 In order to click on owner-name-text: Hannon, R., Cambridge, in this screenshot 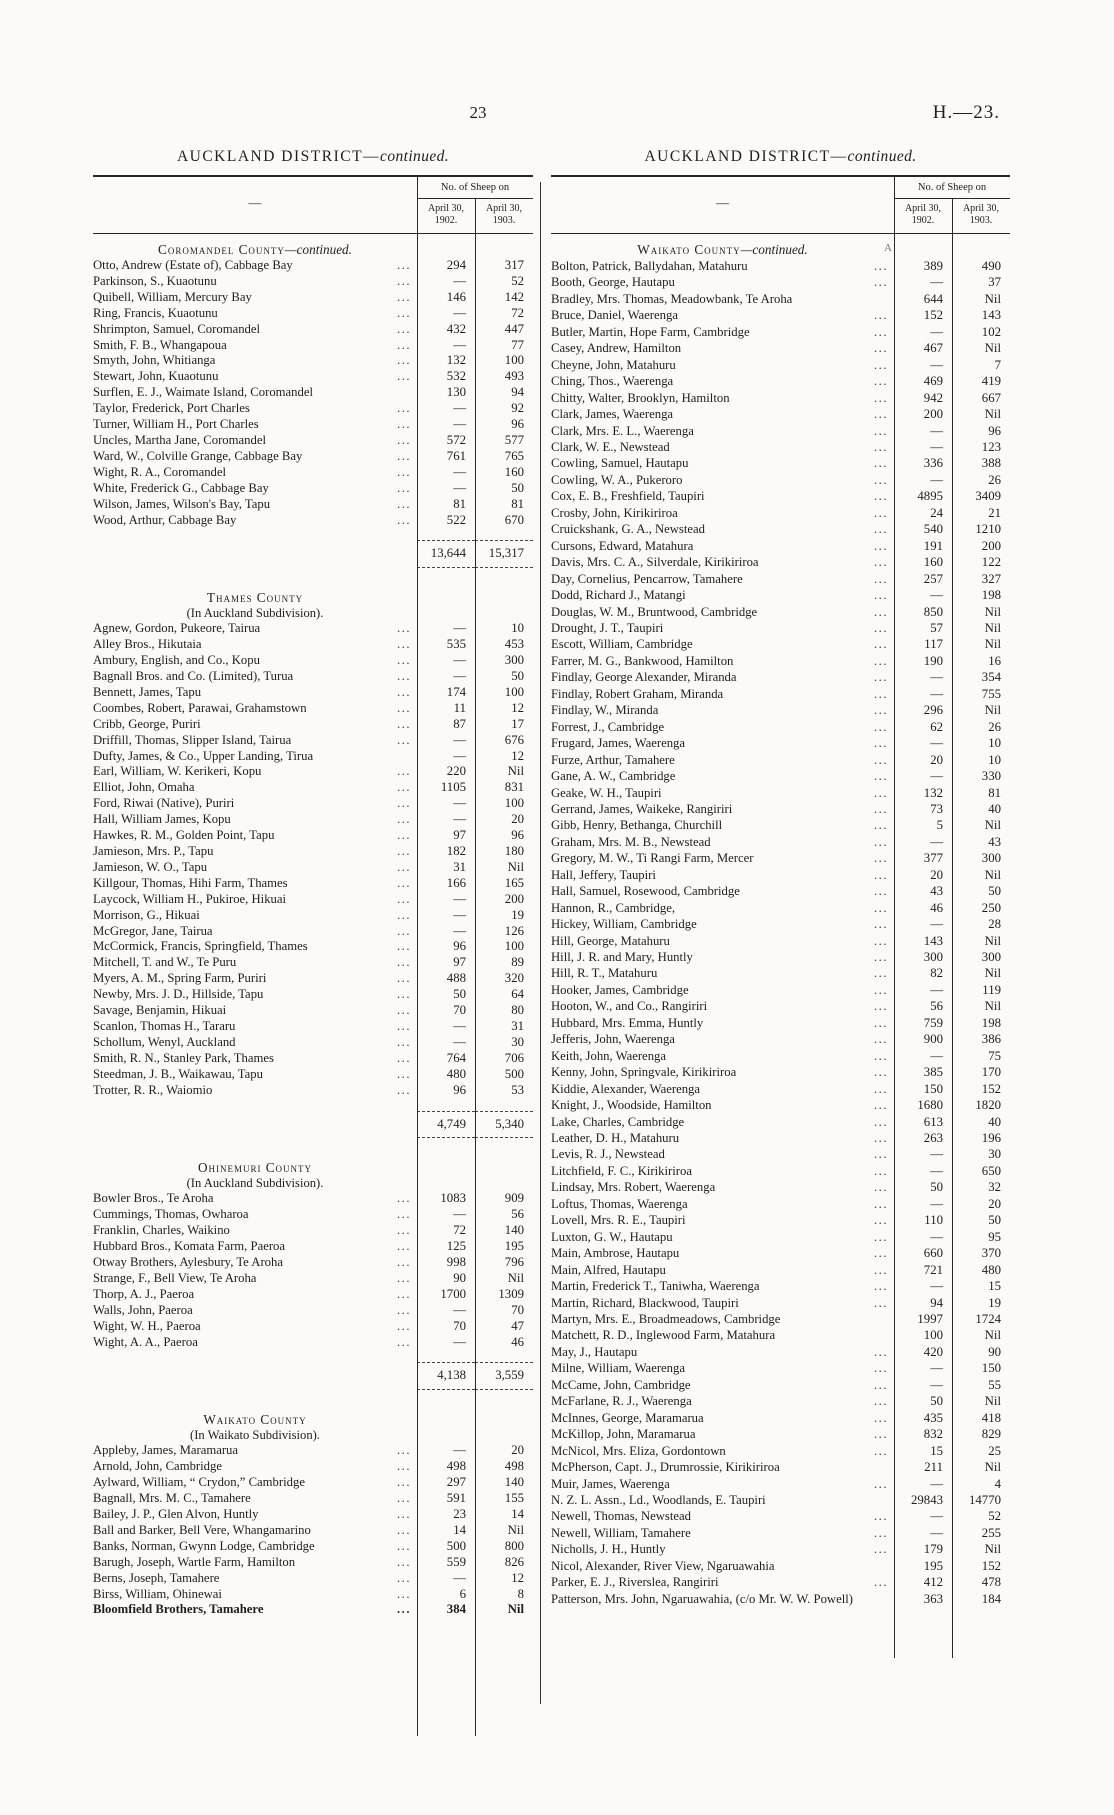, I will do `click(613, 907)`.